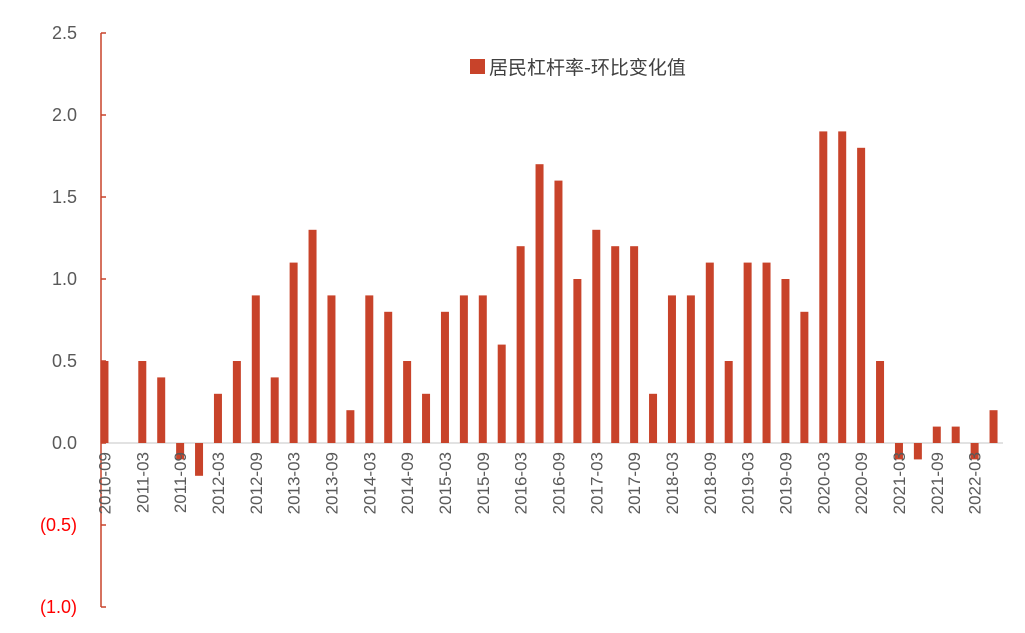  What do you see at coordinates (587, 68) in the screenshot?
I see `legend-label: 居民杠杆率-环比变化值` at bounding box center [587, 68].